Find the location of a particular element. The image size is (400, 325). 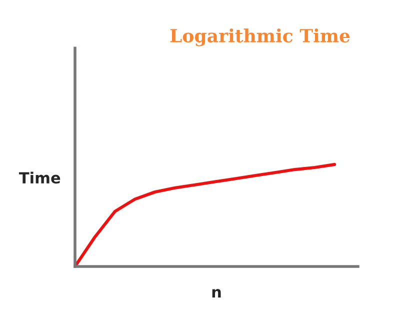

y-axis-title: Time is located at coordinates (39, 178).